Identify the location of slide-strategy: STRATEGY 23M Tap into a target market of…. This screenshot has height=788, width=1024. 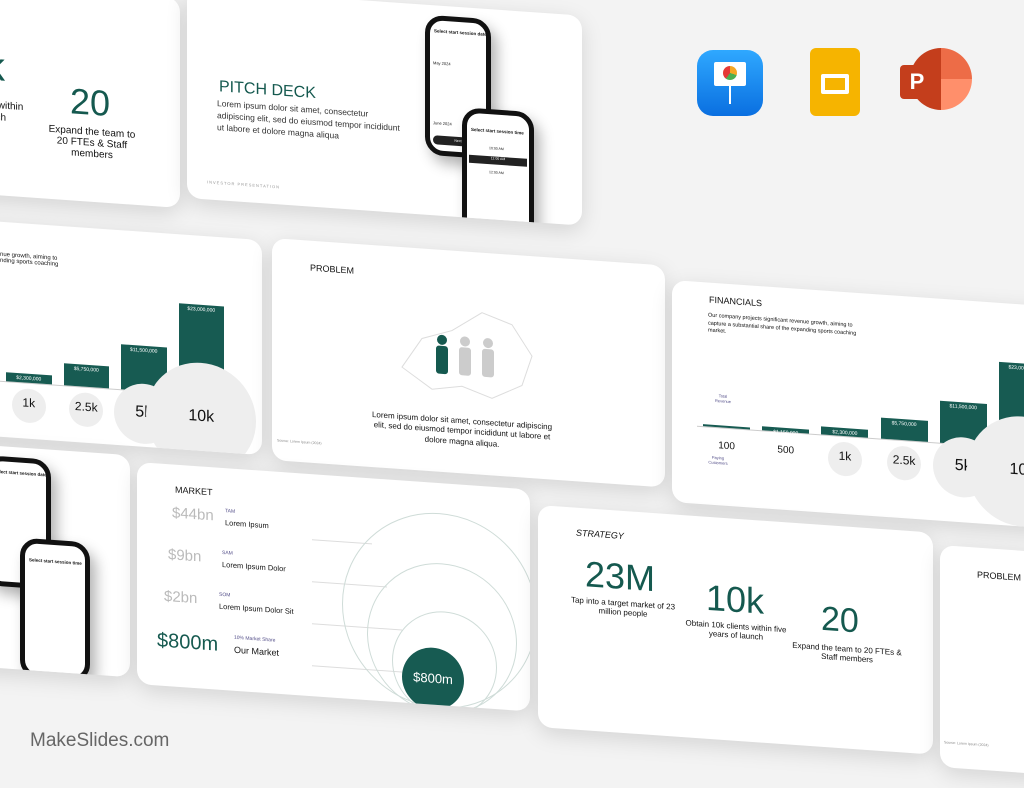
(735, 630).